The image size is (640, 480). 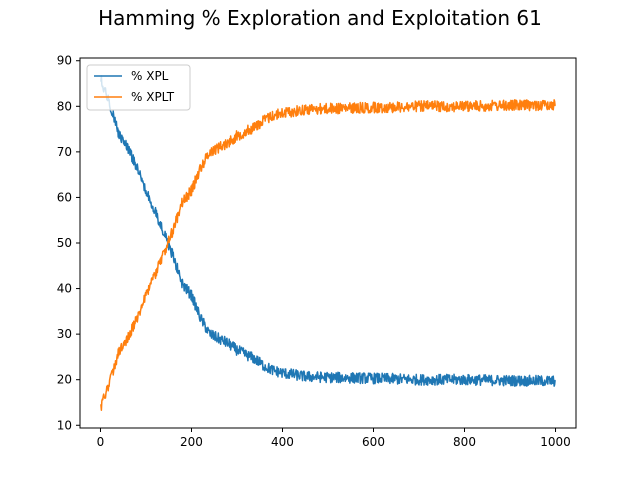 What do you see at coordinates (64, 197) in the screenshot?
I see `y-tick-label: 60` at bounding box center [64, 197].